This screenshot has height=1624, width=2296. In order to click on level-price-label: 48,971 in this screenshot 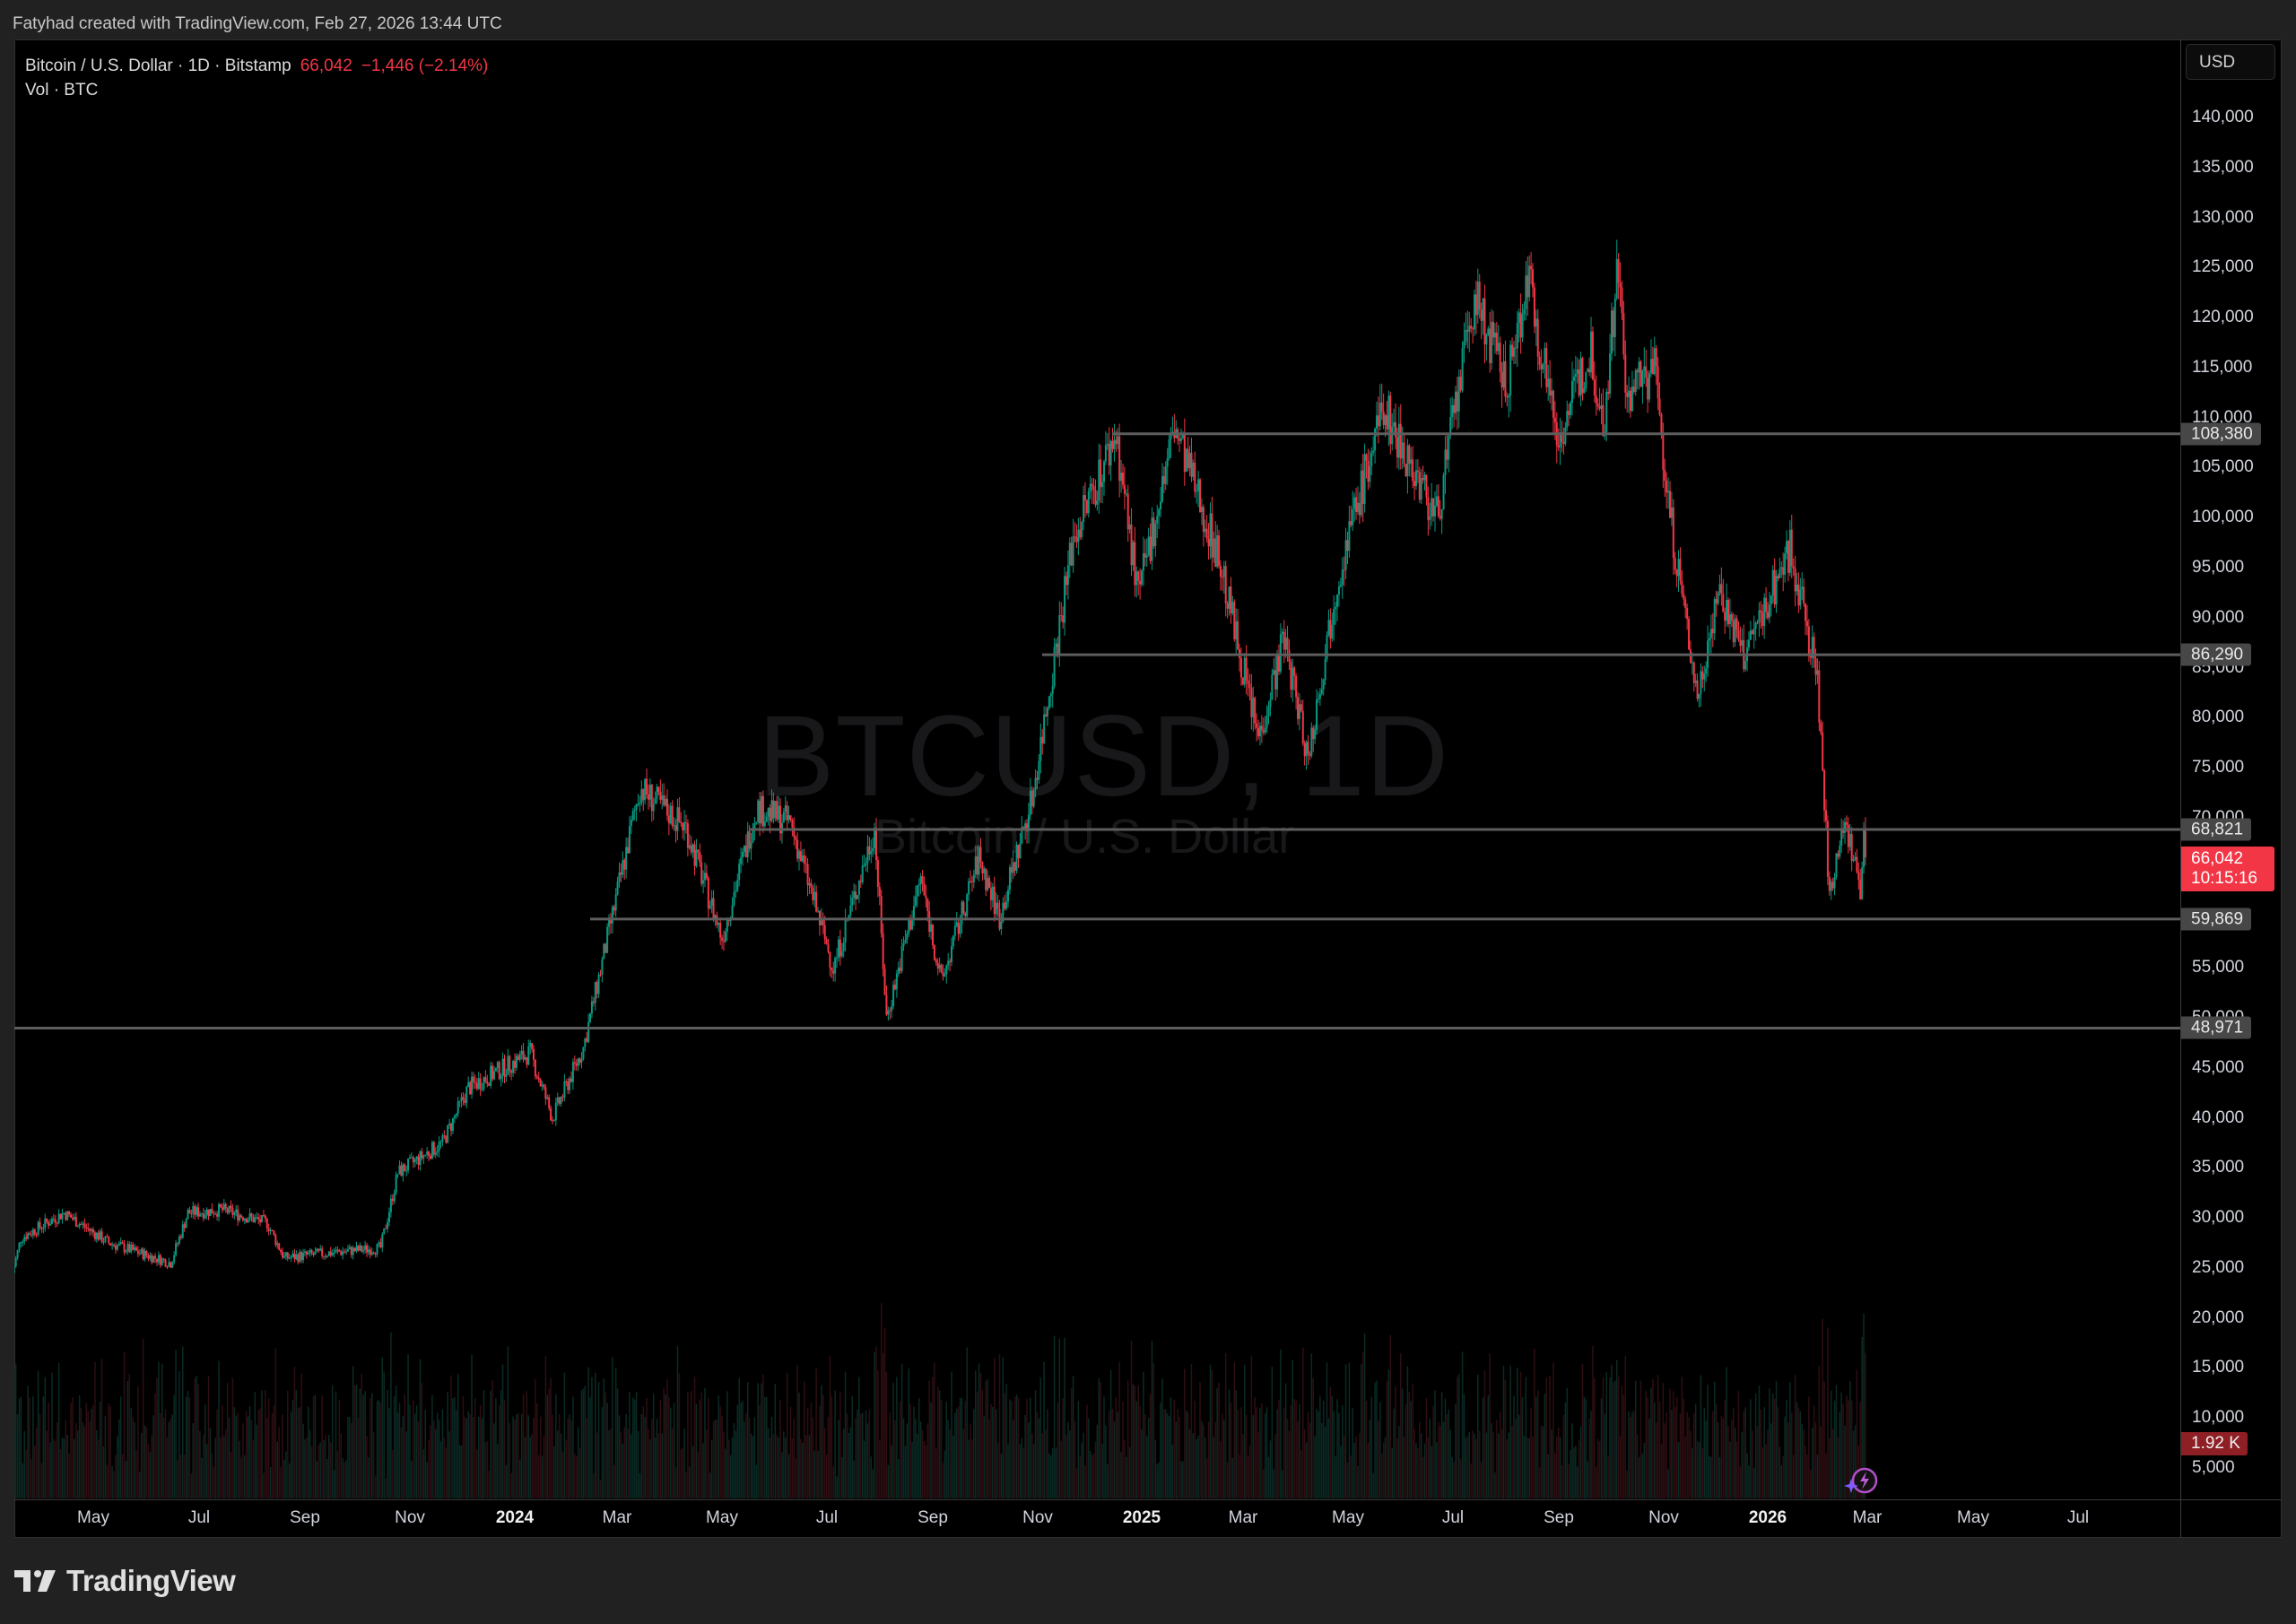, I will do `click(2216, 1027)`.